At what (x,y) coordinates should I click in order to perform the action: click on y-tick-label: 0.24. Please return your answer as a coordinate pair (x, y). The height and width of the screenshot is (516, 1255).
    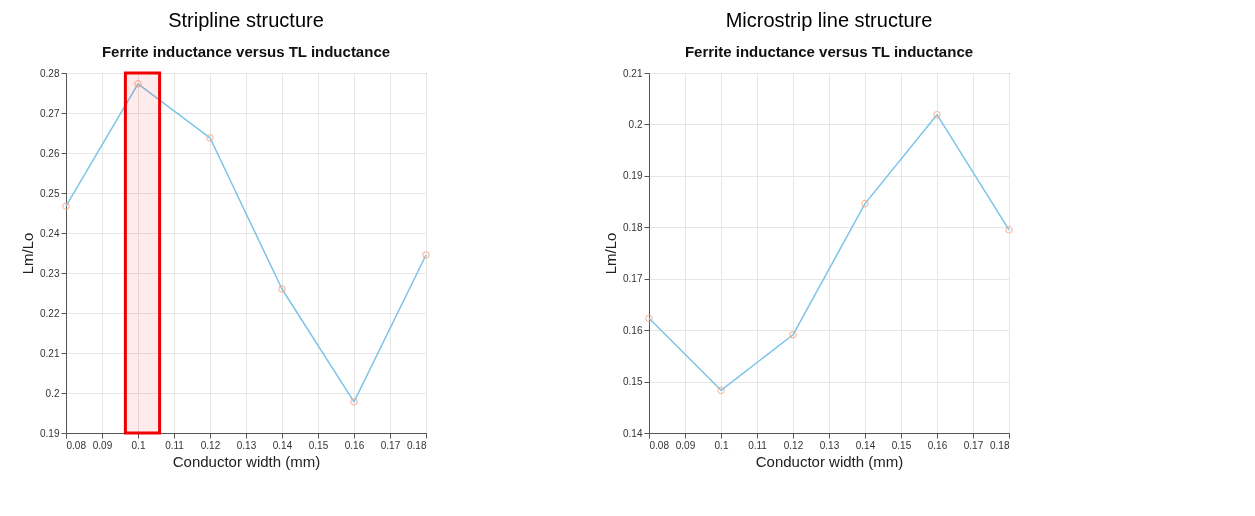
    Looking at the image, I should click on (50, 233).